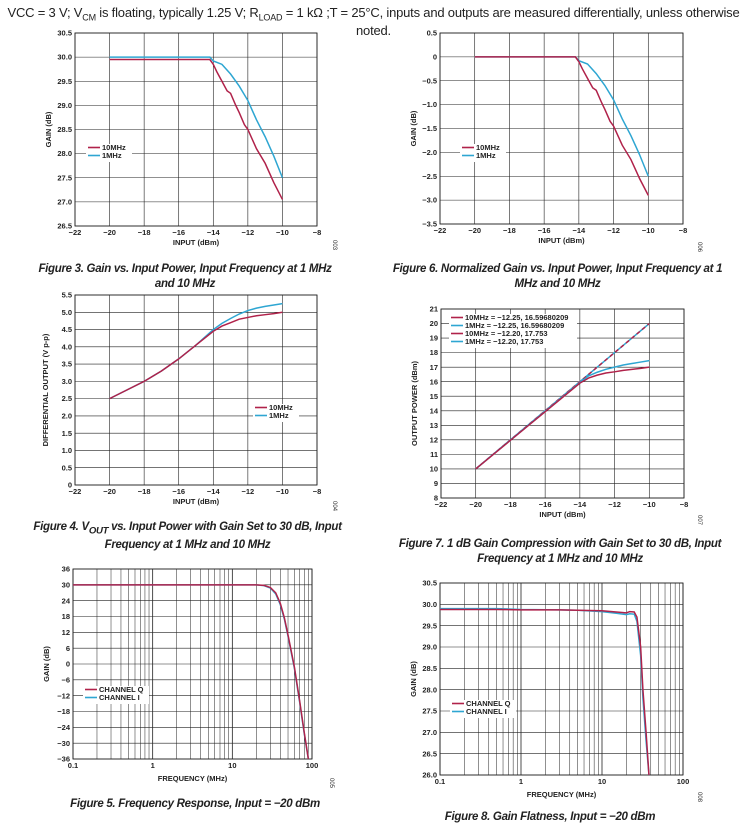 The width and height of the screenshot is (747, 828). What do you see at coordinates (334, 245) in the screenshot?
I see `figure-number: 003` at bounding box center [334, 245].